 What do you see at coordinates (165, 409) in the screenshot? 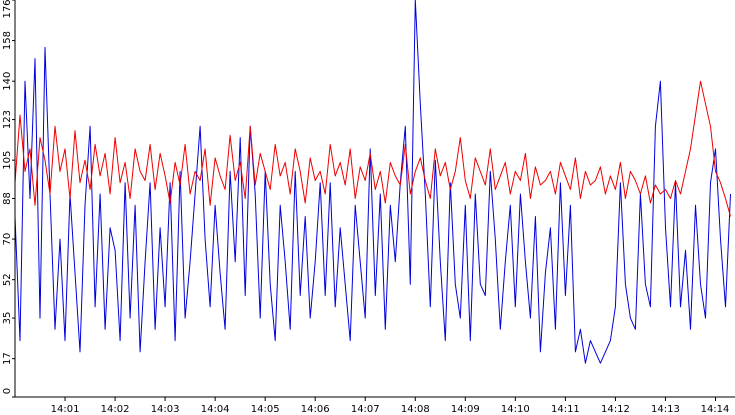
I see `x-tick-label: 14:03` at bounding box center [165, 409].